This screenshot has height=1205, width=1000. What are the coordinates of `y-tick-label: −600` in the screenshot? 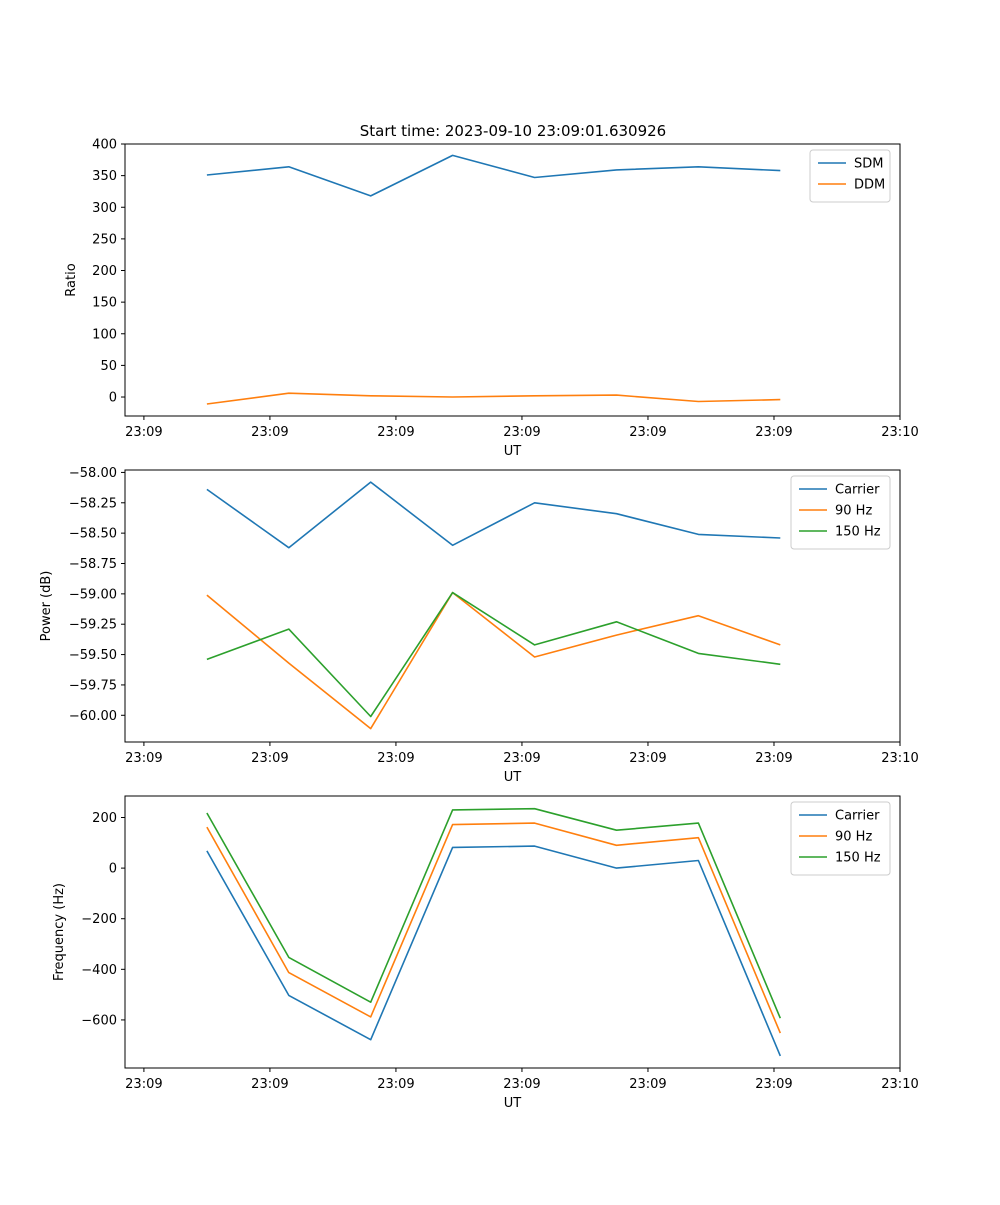 It's located at (99, 1020).